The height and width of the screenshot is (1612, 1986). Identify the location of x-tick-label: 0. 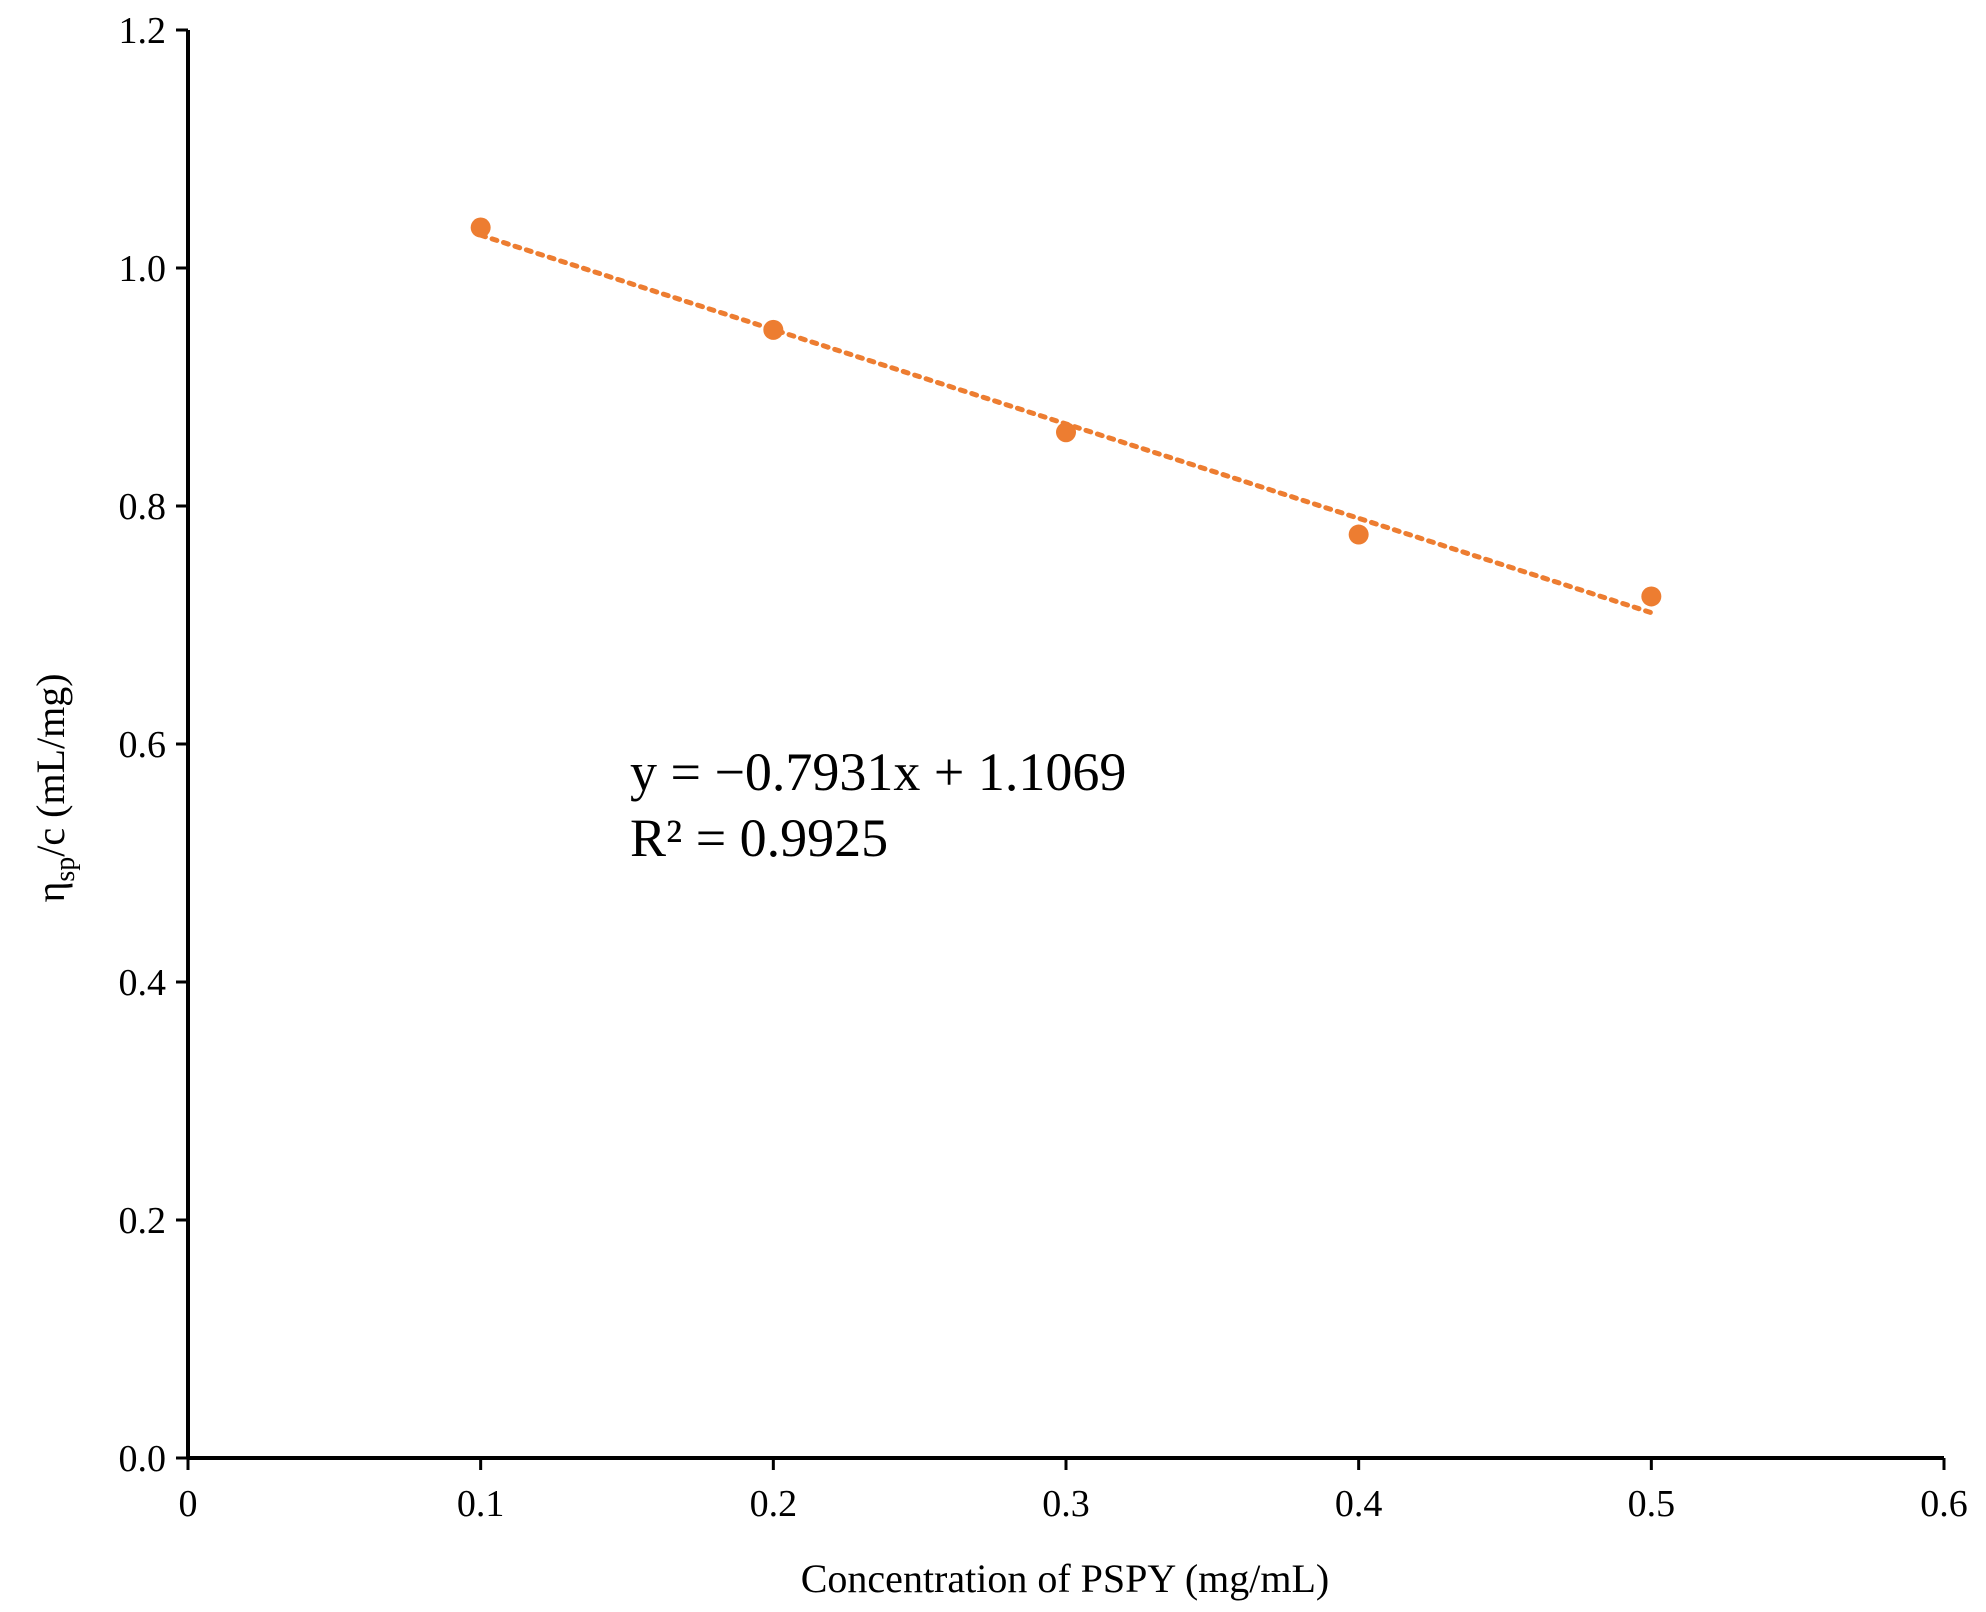
(188, 1504).